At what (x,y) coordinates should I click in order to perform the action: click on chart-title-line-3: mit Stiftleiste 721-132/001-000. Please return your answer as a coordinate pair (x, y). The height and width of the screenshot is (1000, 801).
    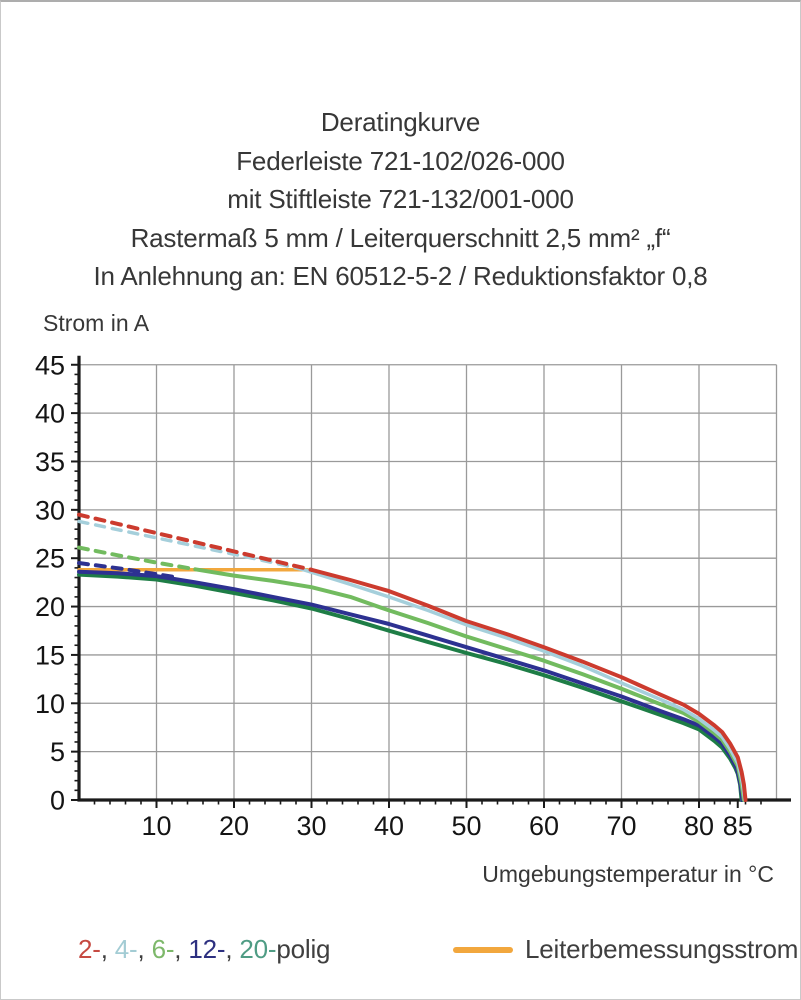
    Looking at the image, I should click on (400, 199).